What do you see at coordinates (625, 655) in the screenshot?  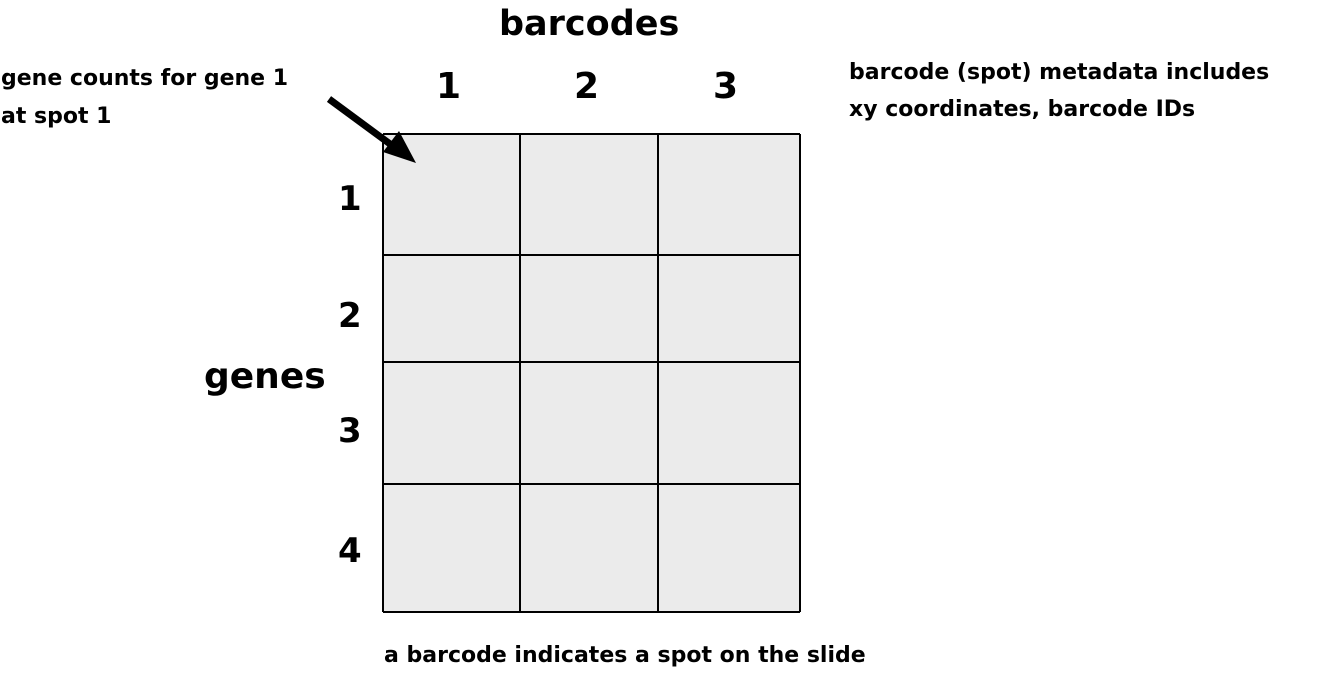 I see `caption: a barcode indicates a spot on the slide` at bounding box center [625, 655].